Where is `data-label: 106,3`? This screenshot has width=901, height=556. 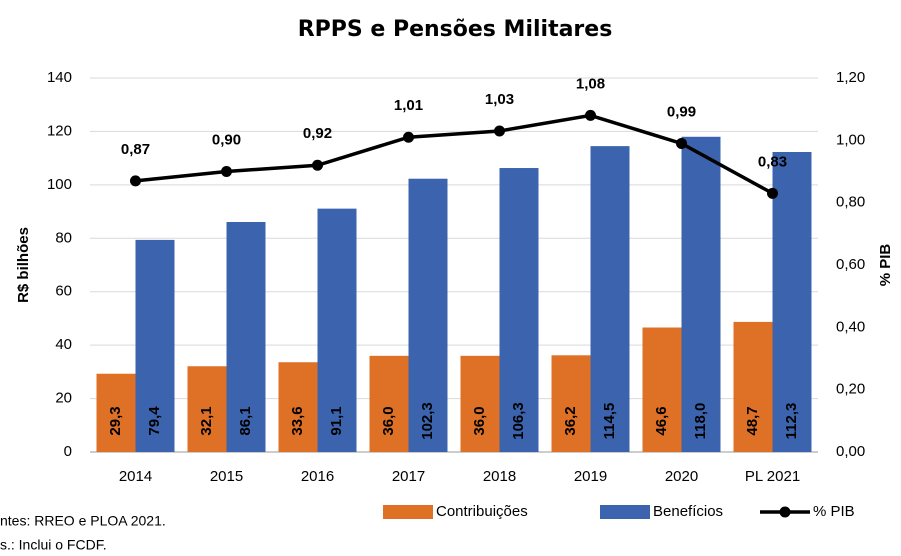
data-label: 106,3 is located at coordinates (518, 421).